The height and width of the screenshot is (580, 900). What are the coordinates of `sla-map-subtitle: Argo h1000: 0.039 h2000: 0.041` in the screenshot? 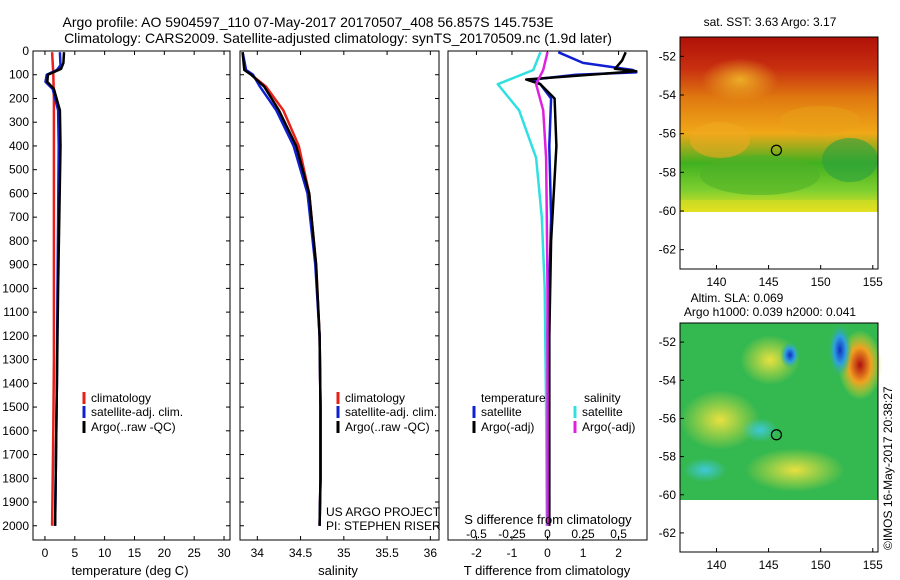 It's located at (770, 312).